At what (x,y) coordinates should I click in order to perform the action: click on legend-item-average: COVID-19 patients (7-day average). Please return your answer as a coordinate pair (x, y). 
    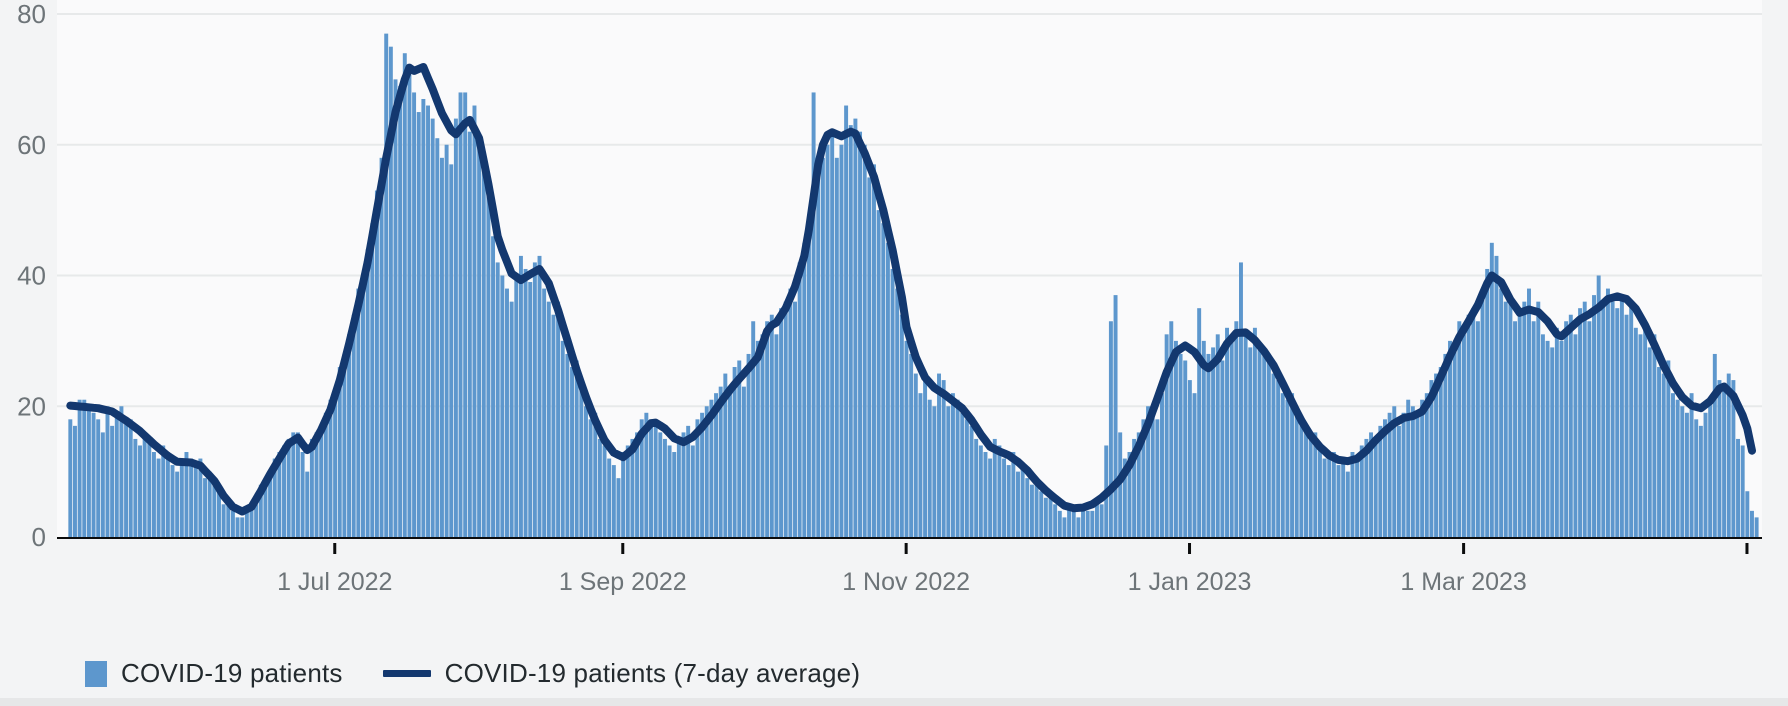
    Looking at the image, I should click on (621, 673).